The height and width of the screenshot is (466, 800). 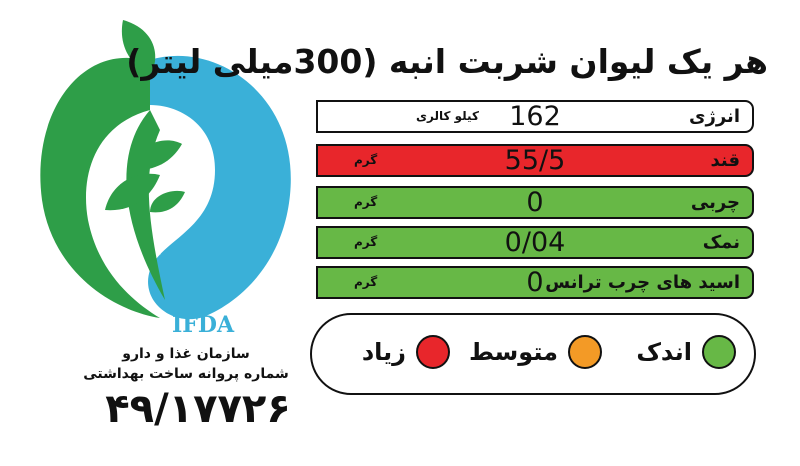 What do you see at coordinates (513, 352) in the screenshot?
I see `legend-medium-label: متوسط` at bounding box center [513, 352].